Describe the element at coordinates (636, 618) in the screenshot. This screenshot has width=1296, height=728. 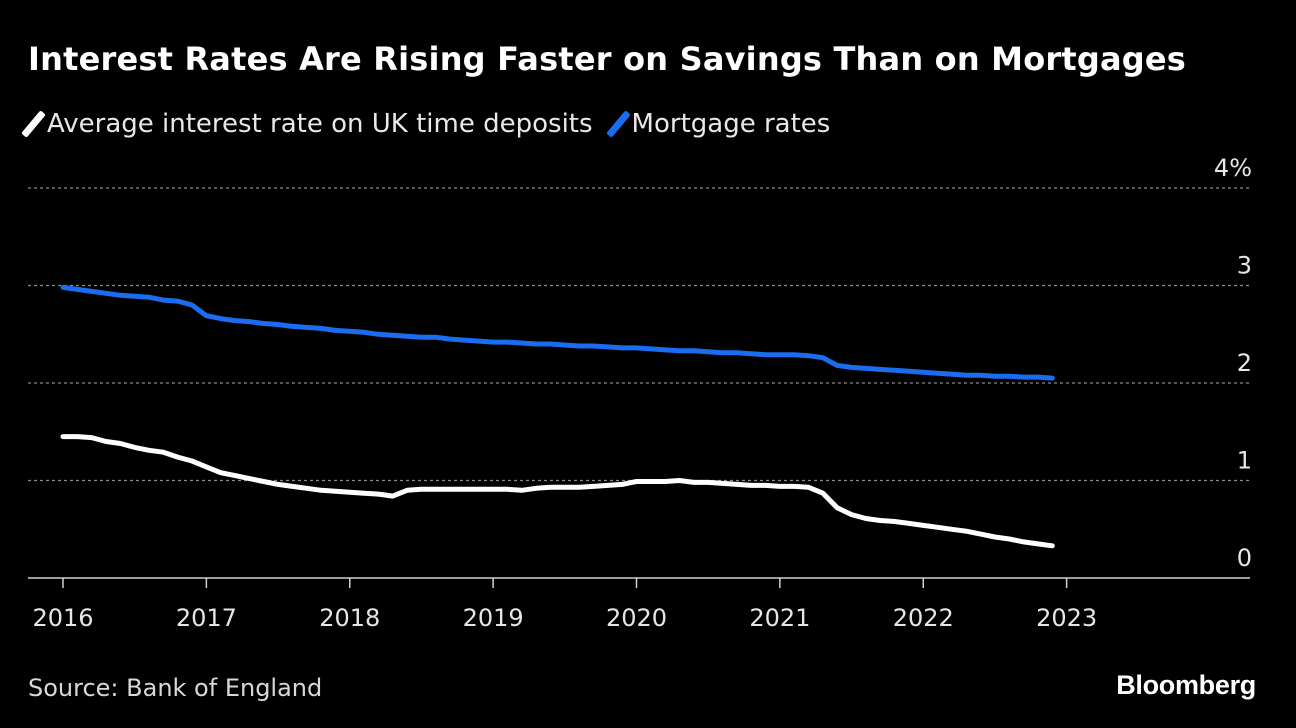
I see `x-tick-label-4: 2020` at that location.